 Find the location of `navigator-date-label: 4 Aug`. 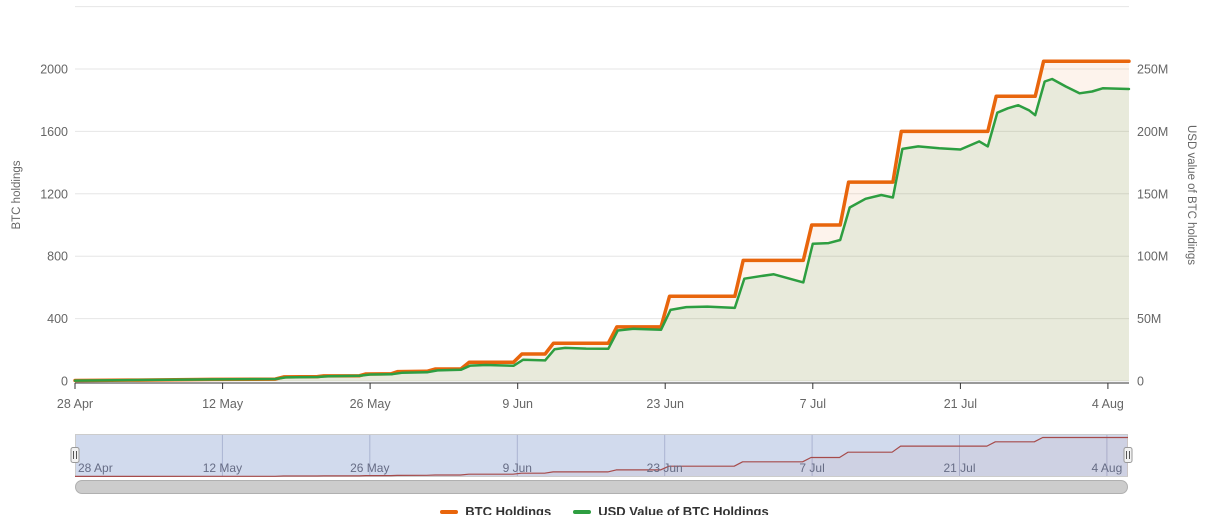

navigator-date-label: 4 Aug is located at coordinates (1107, 468).